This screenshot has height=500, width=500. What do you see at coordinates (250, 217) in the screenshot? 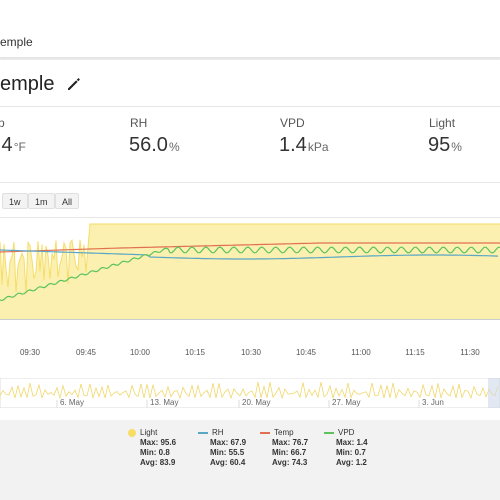
I see `range-divider` at bounding box center [250, 217].